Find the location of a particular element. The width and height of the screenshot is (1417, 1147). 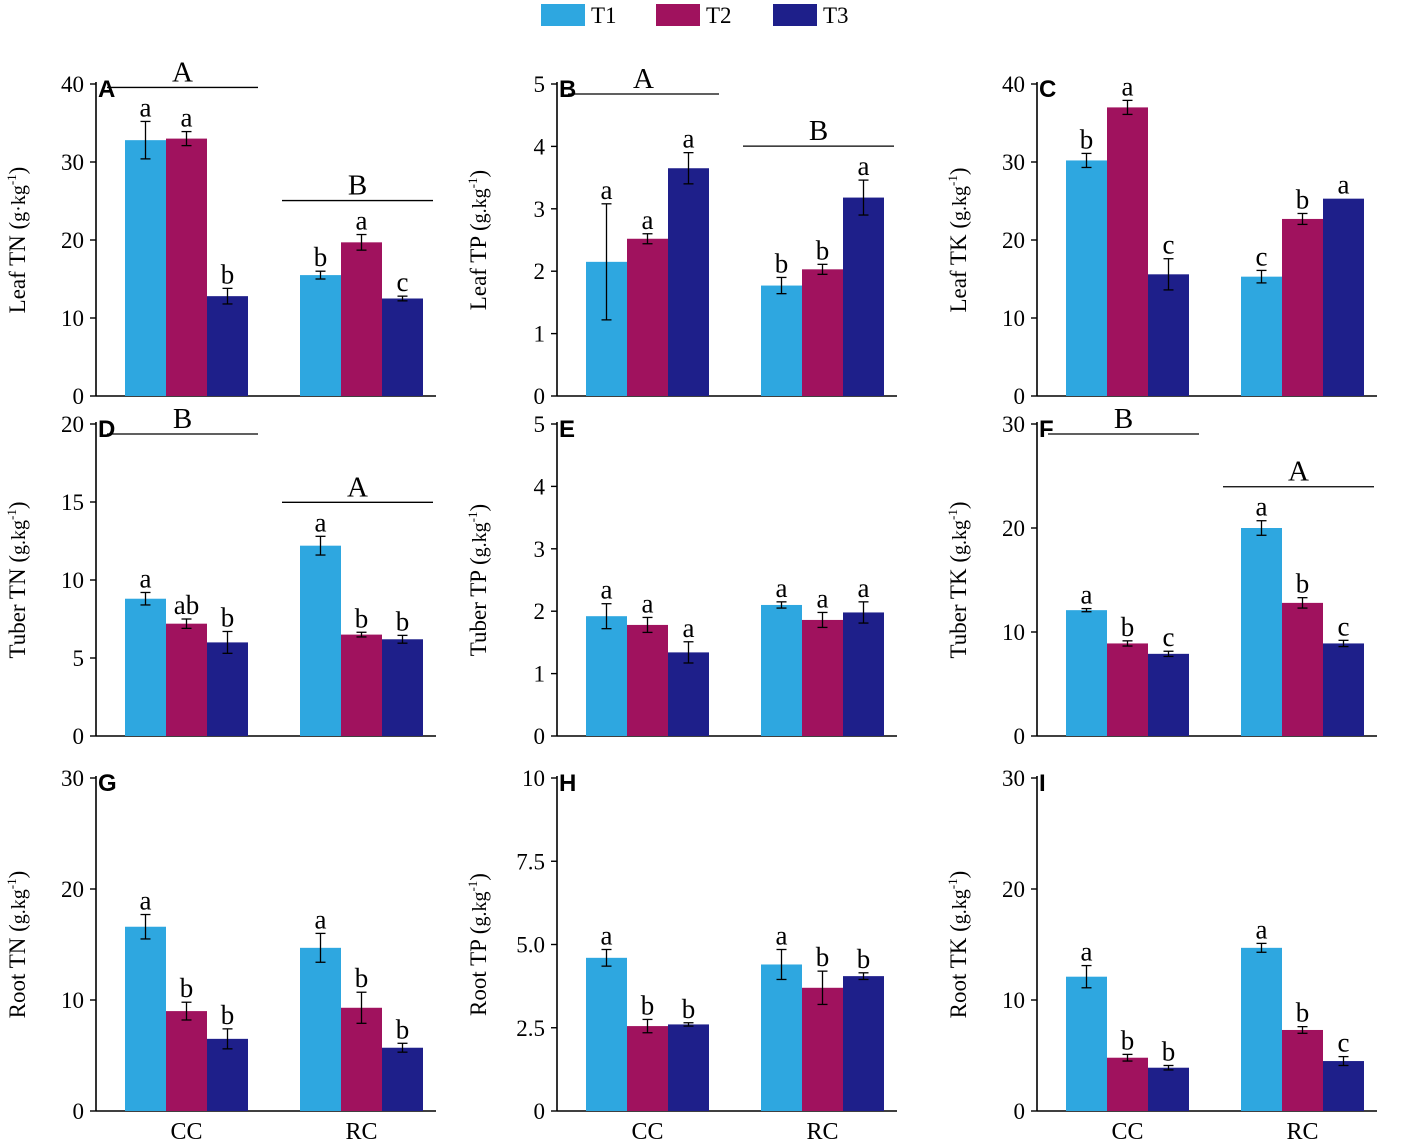

y-axis-label-main: Tuber TN ( is located at coordinates (17, 607).